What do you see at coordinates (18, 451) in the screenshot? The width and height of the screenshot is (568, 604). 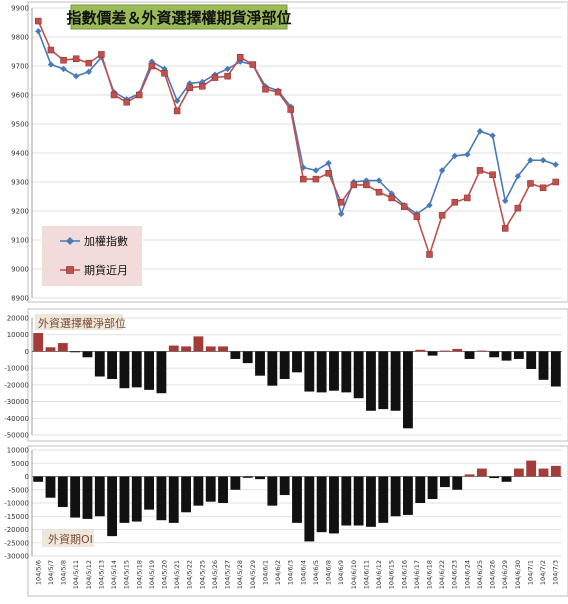 I see `oi-panel-y-tick-label: 10000` at bounding box center [18, 451].